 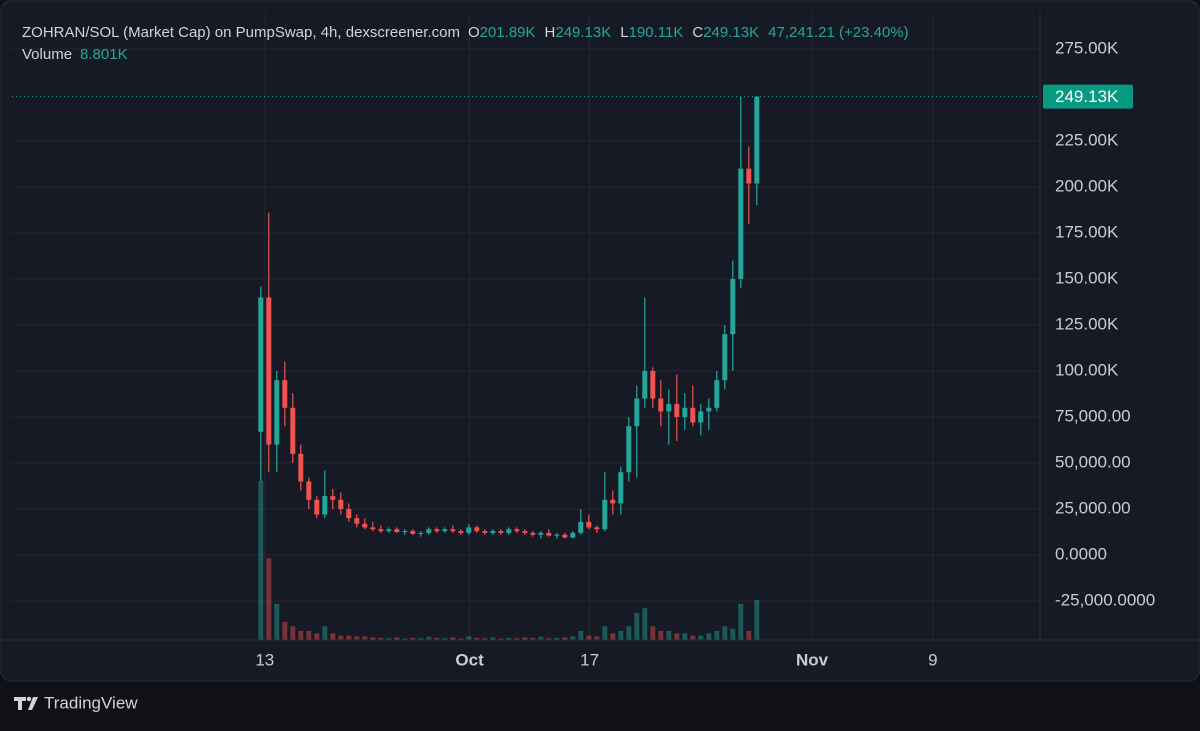 What do you see at coordinates (1087, 139) in the screenshot?
I see `y-tick-label: 225.00K` at bounding box center [1087, 139].